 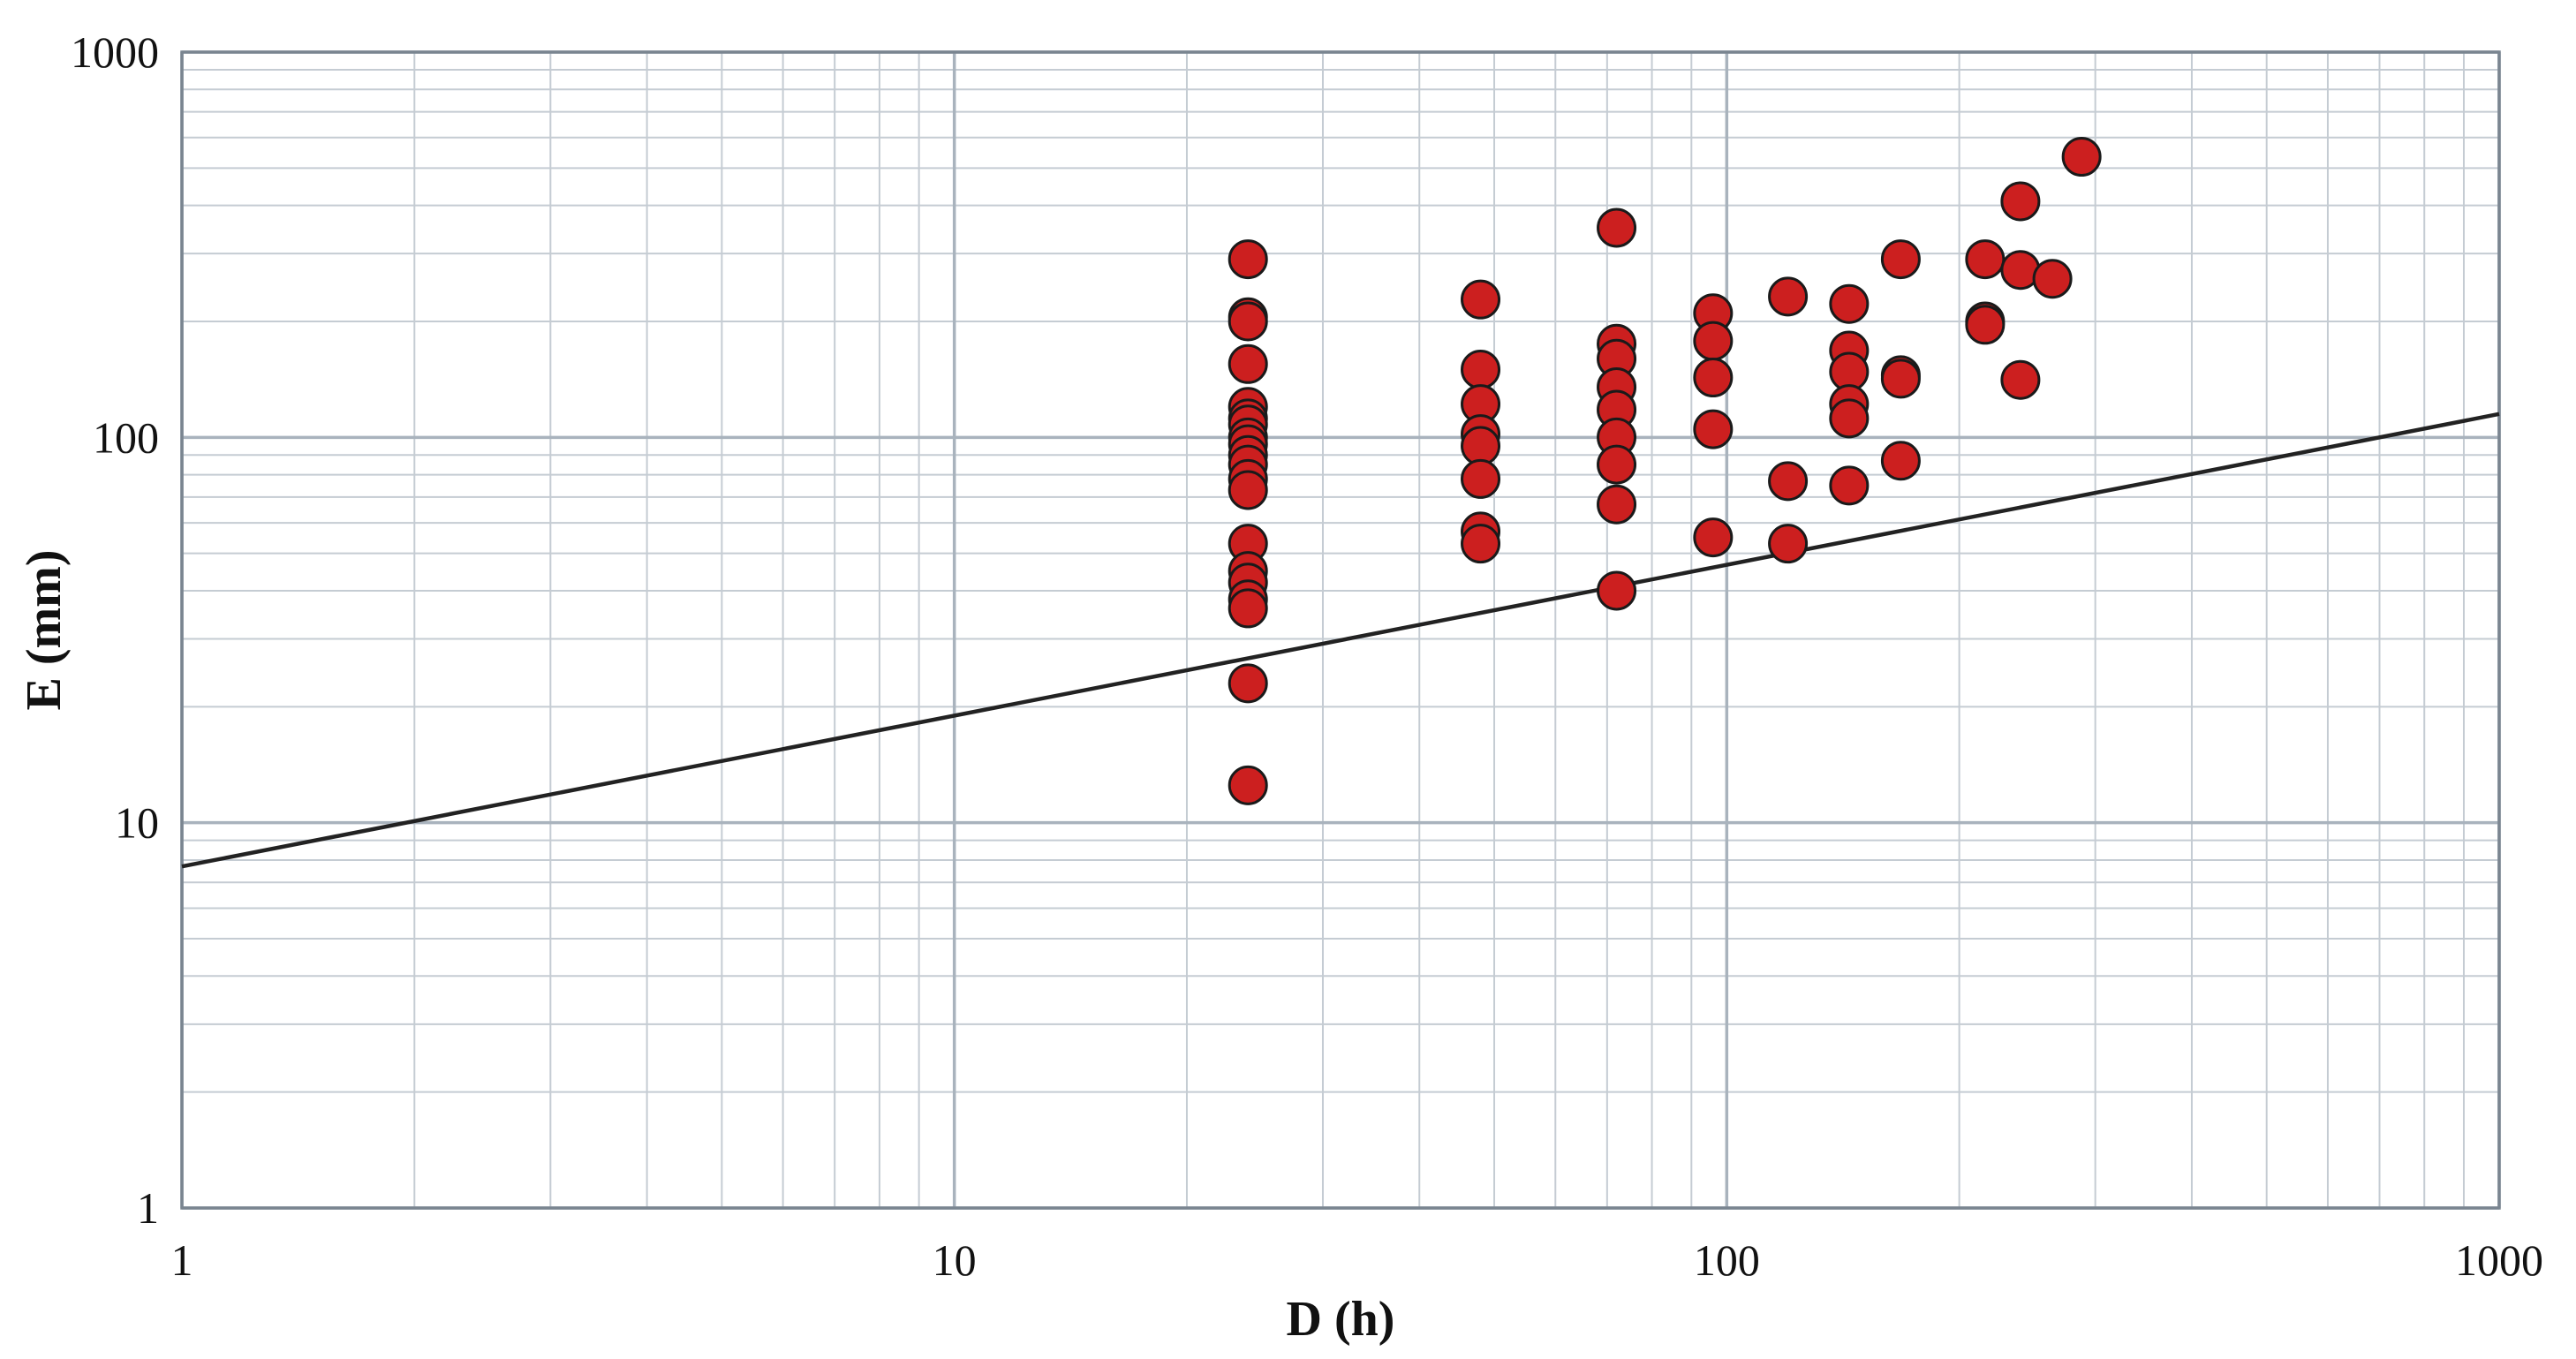 I want to click on y-axis-ticks: 1 10 100 1000, so click(x=115, y=630).